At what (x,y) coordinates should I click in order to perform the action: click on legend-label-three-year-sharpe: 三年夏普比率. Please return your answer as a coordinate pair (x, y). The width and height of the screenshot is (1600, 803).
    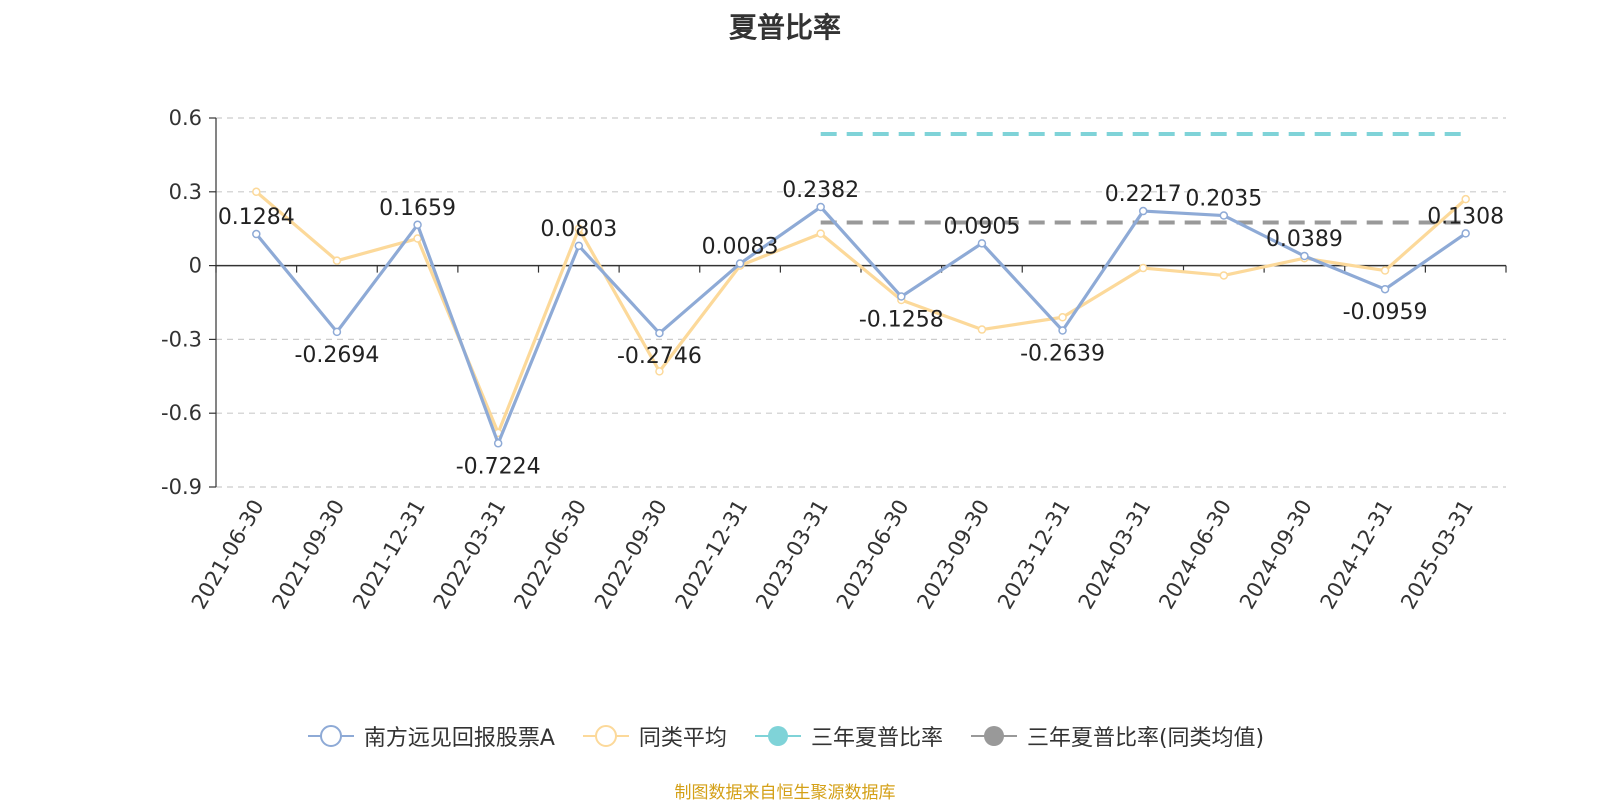
    Looking at the image, I should click on (876, 738).